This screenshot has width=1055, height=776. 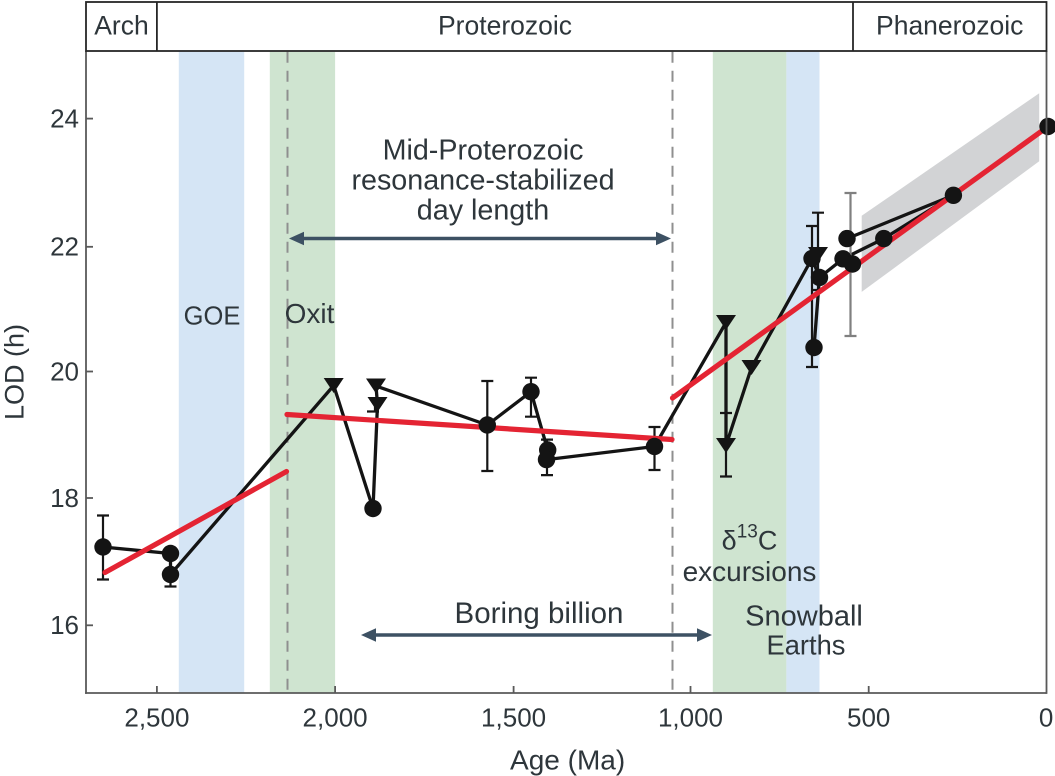 I want to click on svg-text: Proterozoic, so click(x=505, y=25).